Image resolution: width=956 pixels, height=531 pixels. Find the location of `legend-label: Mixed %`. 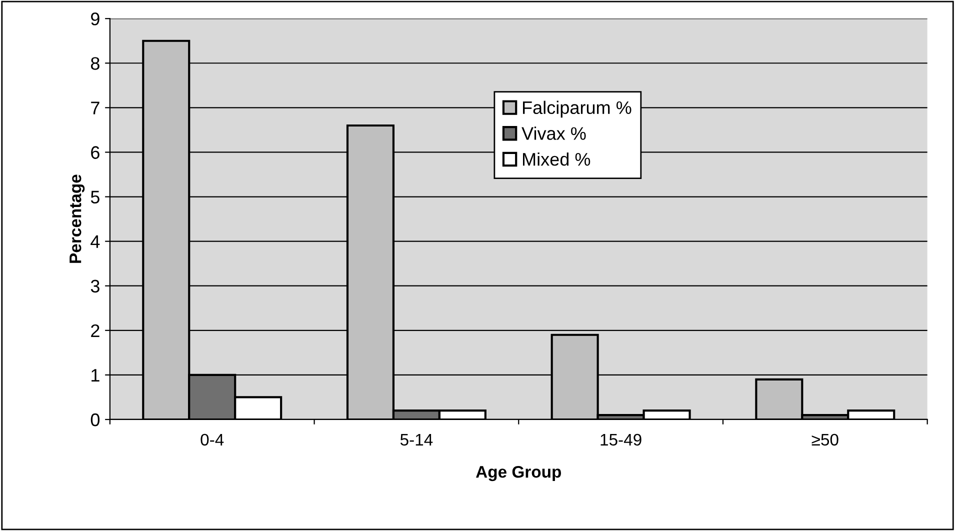

legend-label: Mixed % is located at coordinates (556, 159).